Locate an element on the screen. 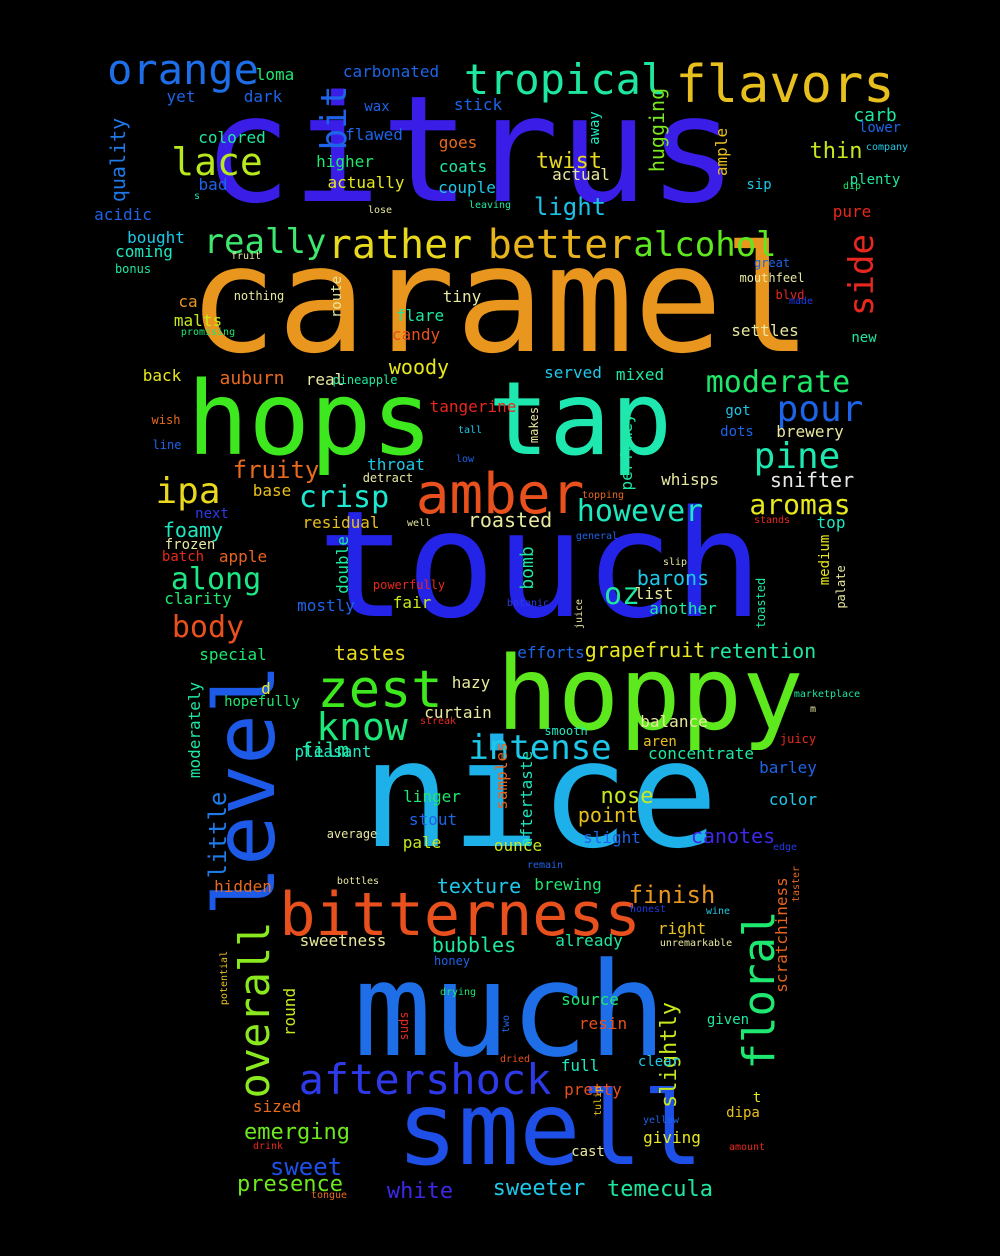 Image resolution: width=1000 pixels, height=1256 pixels. cloud-word: residual is located at coordinates (341, 522).